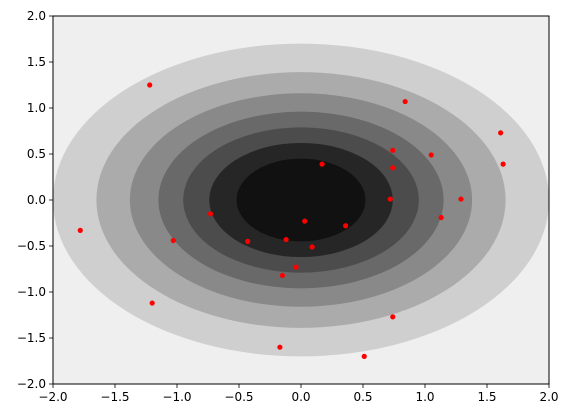  I want to click on y-tick-label: −1.5, so click(31, 338).